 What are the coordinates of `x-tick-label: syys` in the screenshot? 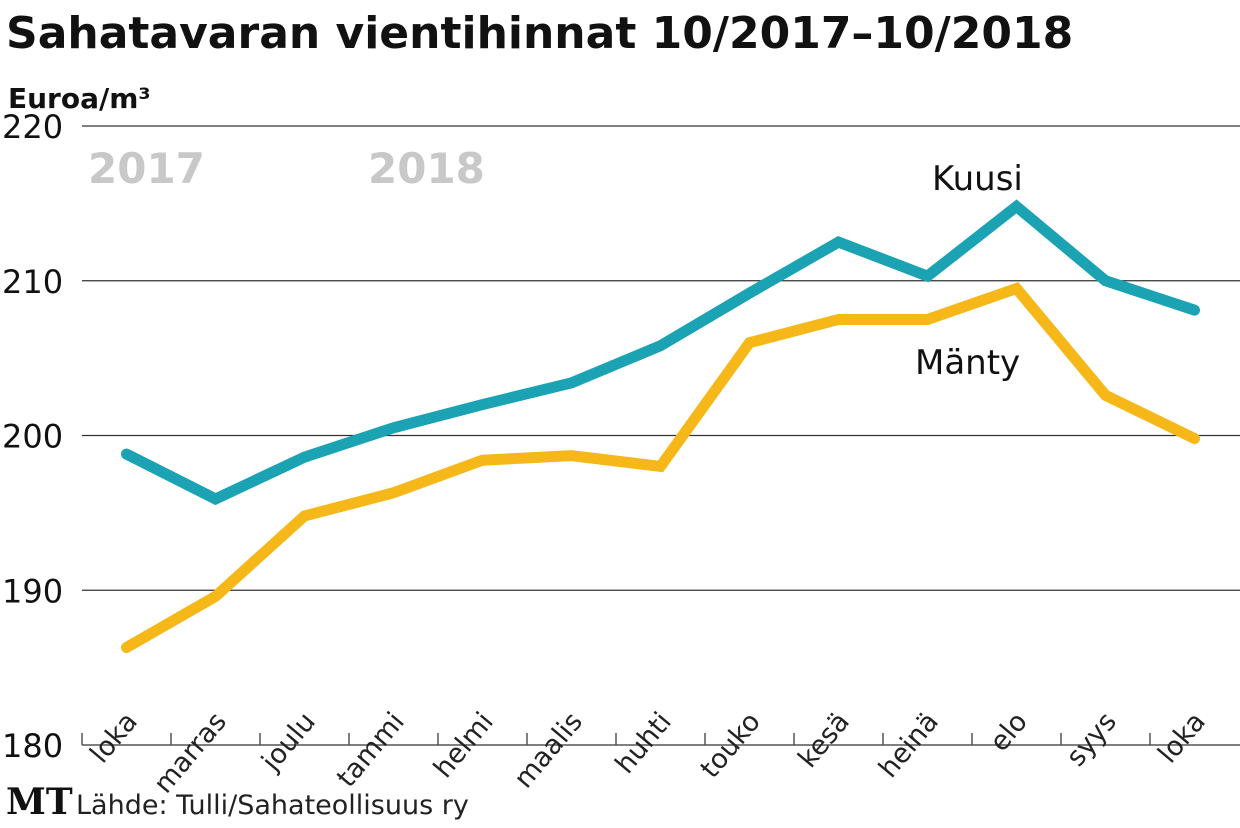 It's located at (1091, 740).